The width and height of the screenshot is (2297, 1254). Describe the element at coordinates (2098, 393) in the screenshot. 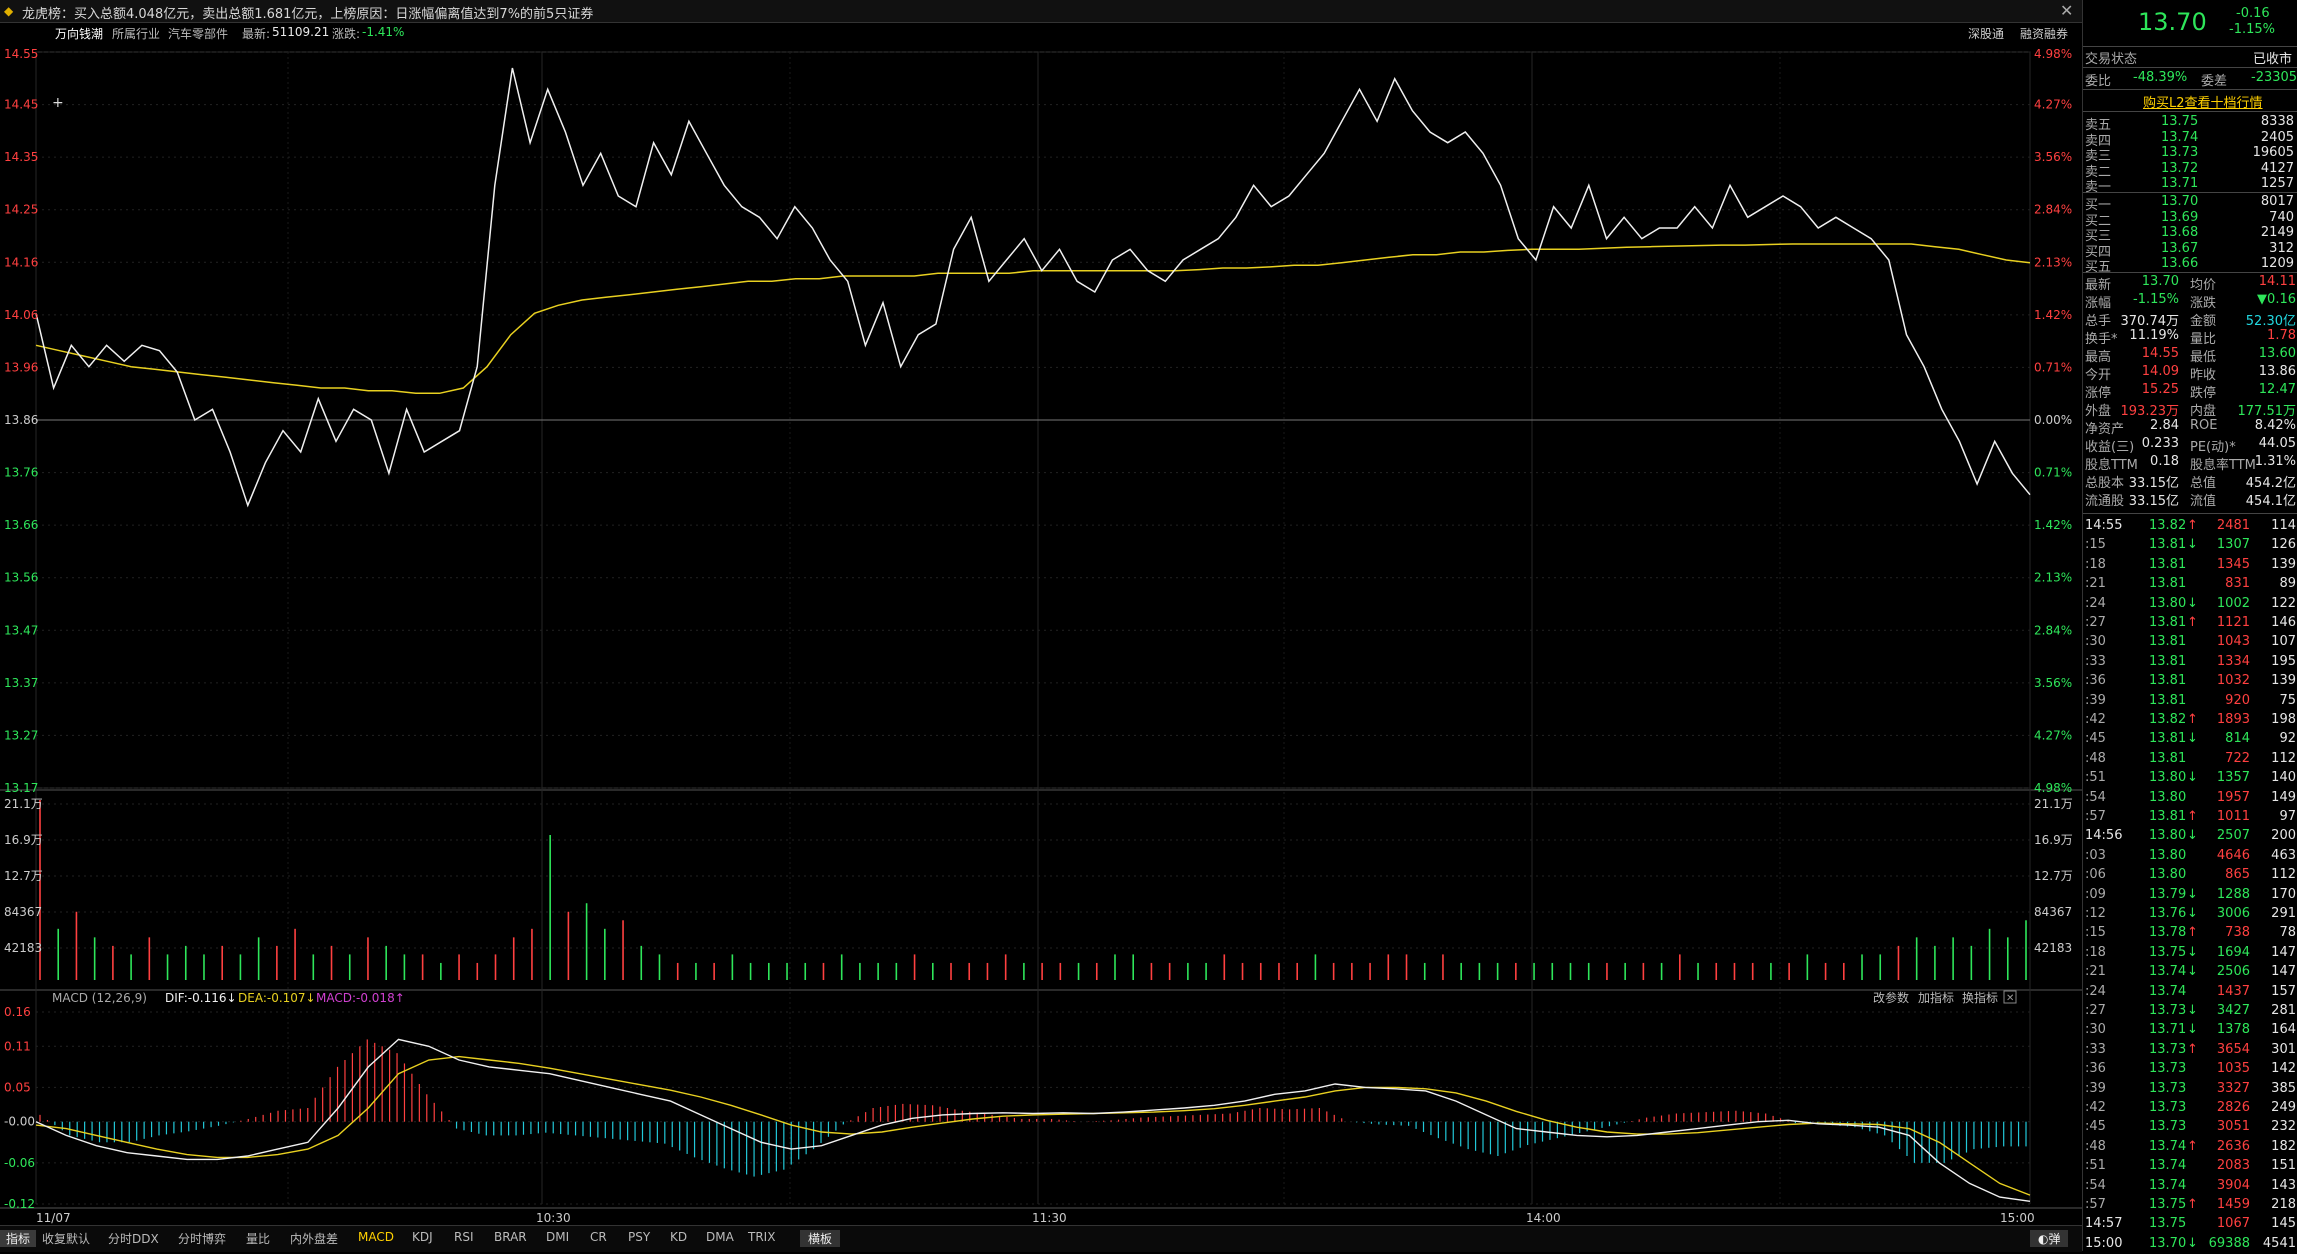

I see `stat-label: 涨停` at that location.